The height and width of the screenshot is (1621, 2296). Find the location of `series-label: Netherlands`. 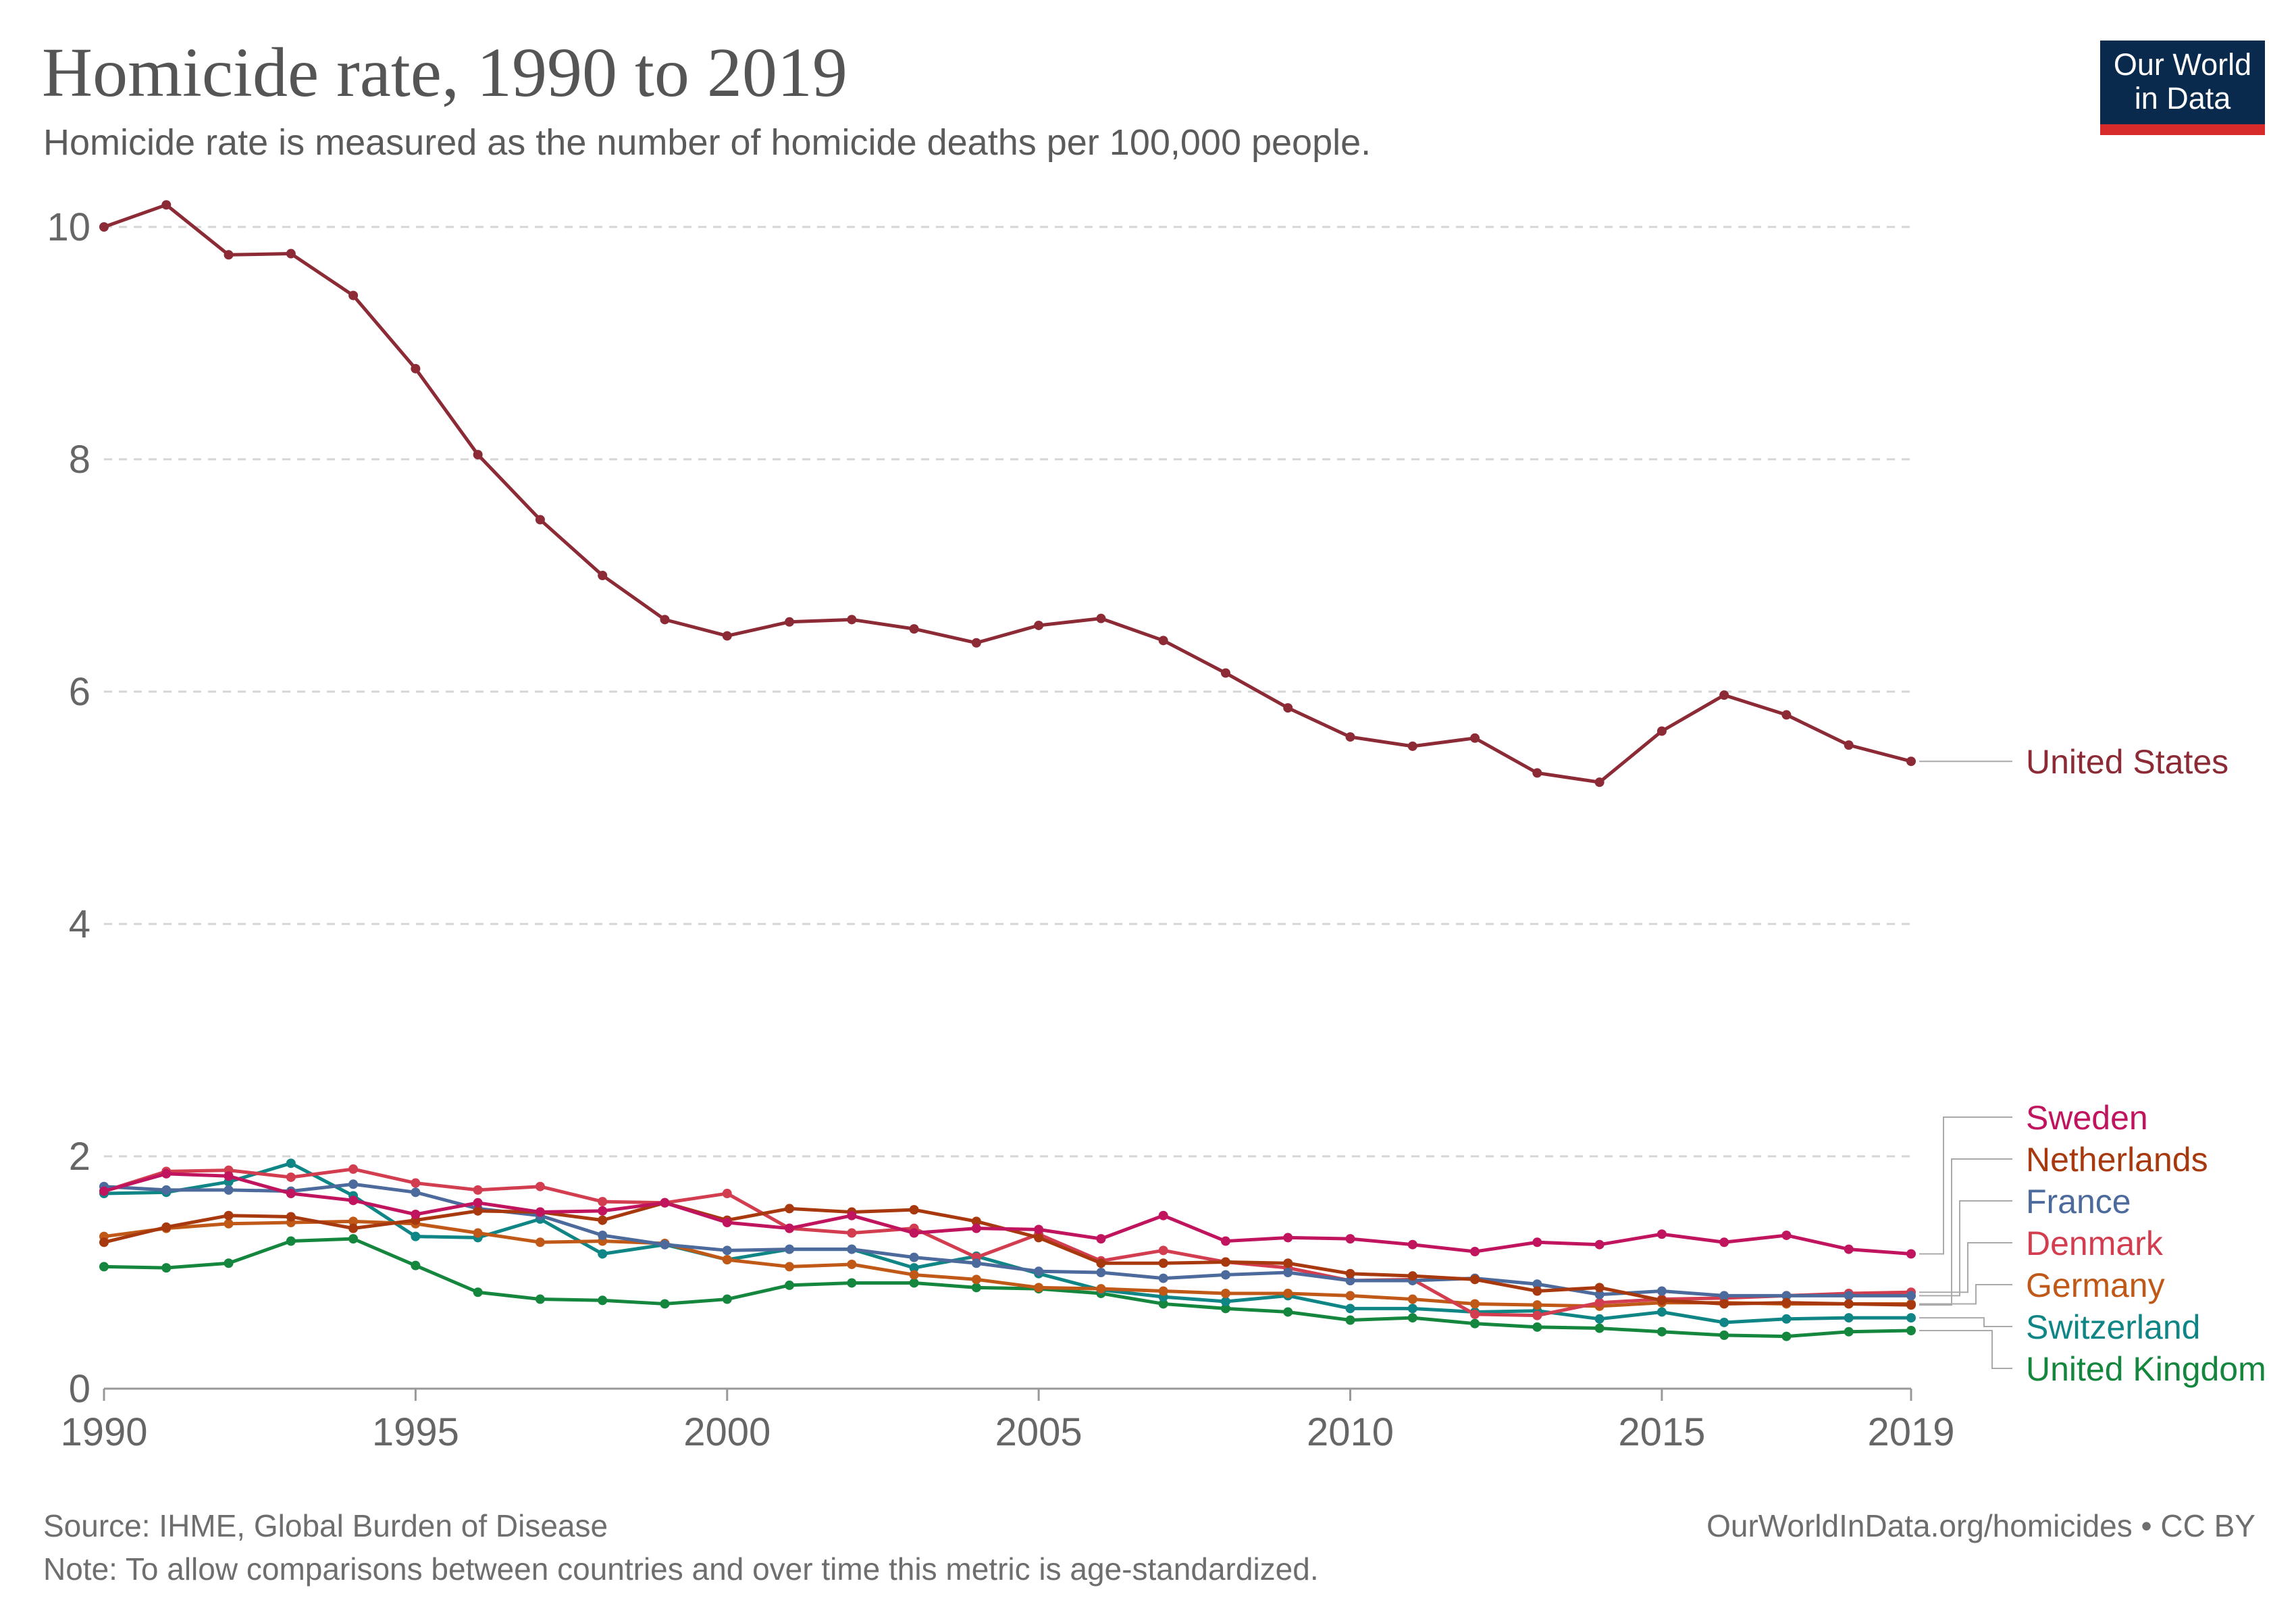

series-label: Netherlands is located at coordinates (2117, 1160).